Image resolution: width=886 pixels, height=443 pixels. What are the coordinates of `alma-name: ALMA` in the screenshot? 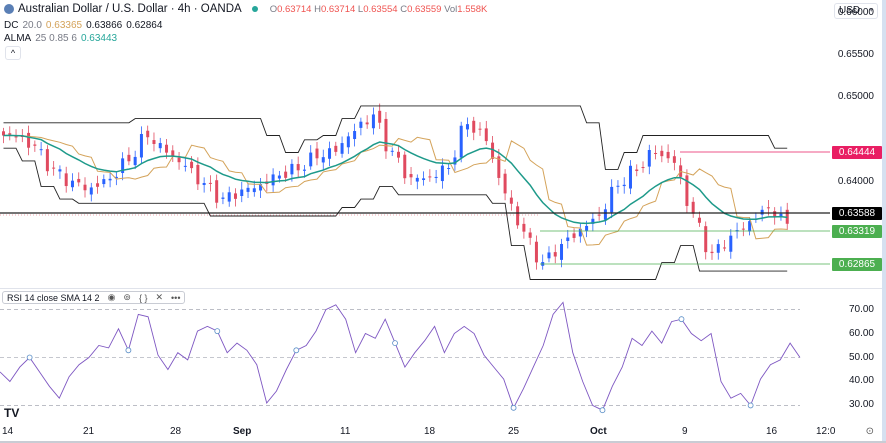 It's located at (18, 38).